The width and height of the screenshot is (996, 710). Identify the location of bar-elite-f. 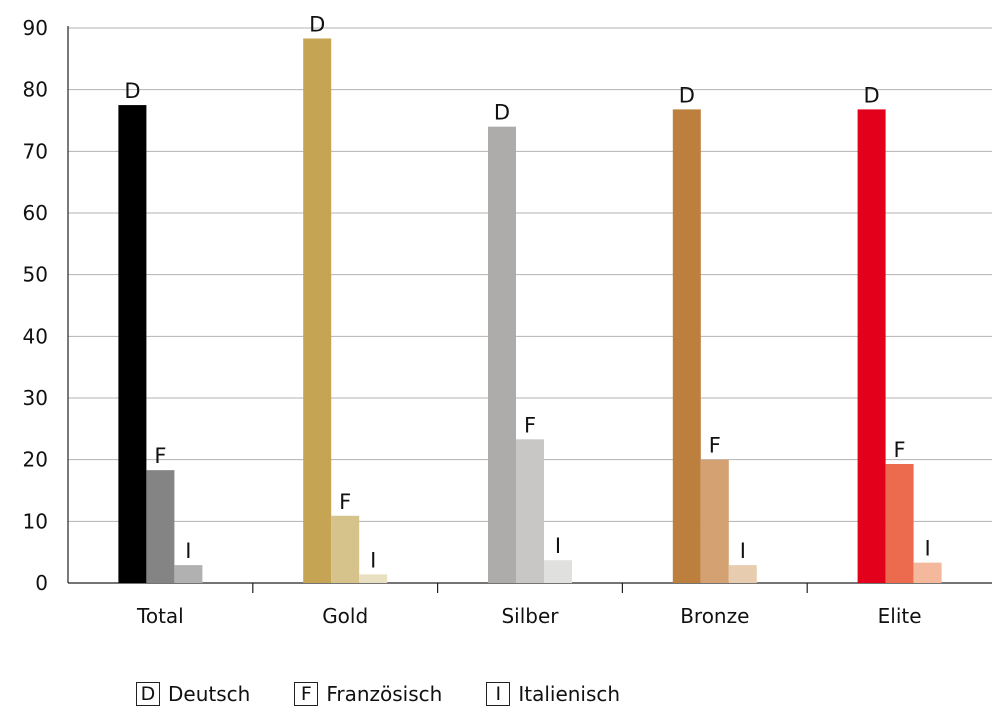
(899, 523).